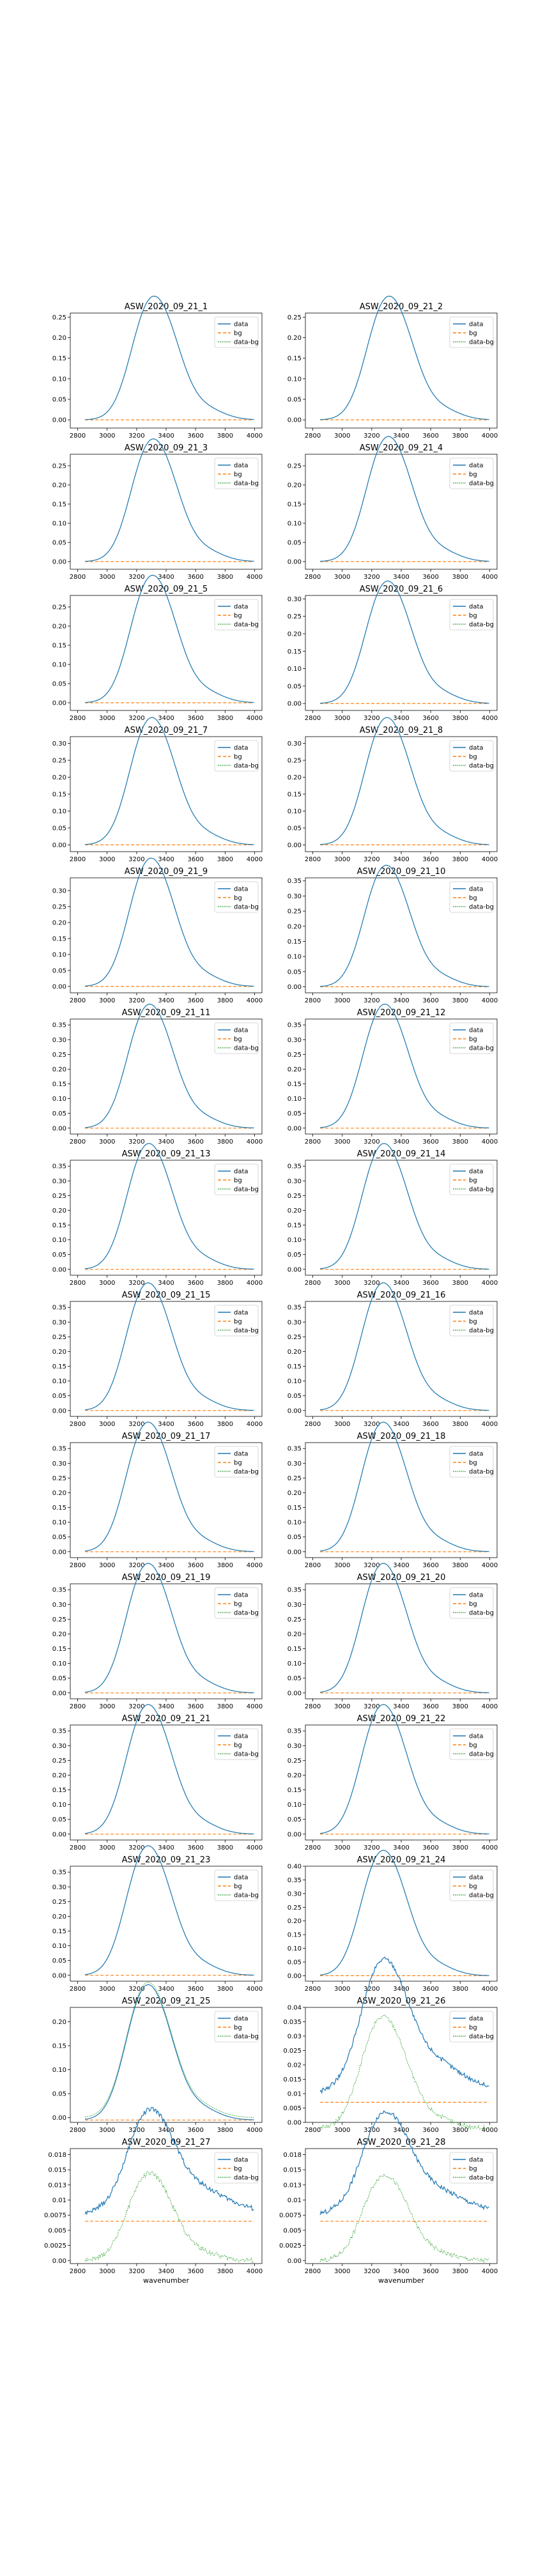  What do you see at coordinates (195, 1989) in the screenshot?
I see `x-tick-label: 3600` at bounding box center [195, 1989].